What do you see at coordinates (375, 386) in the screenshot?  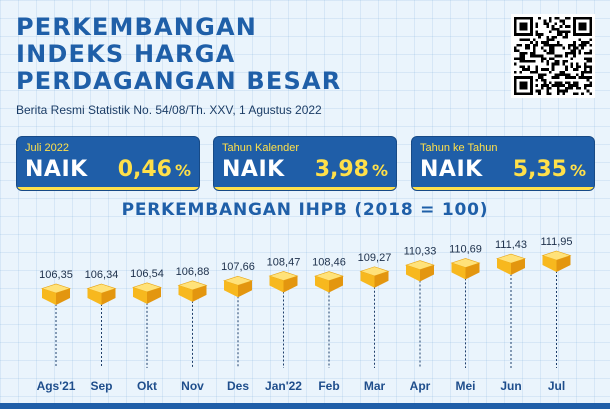 I see `x-tick-label: Mar` at bounding box center [375, 386].